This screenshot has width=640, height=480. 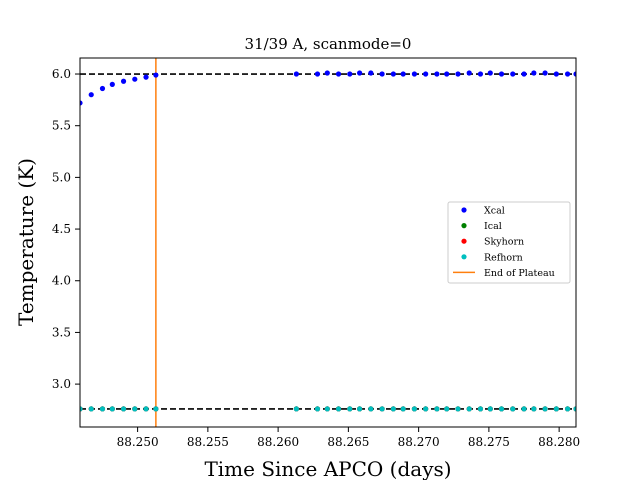 I want to click on legend-box, so click(x=509, y=242).